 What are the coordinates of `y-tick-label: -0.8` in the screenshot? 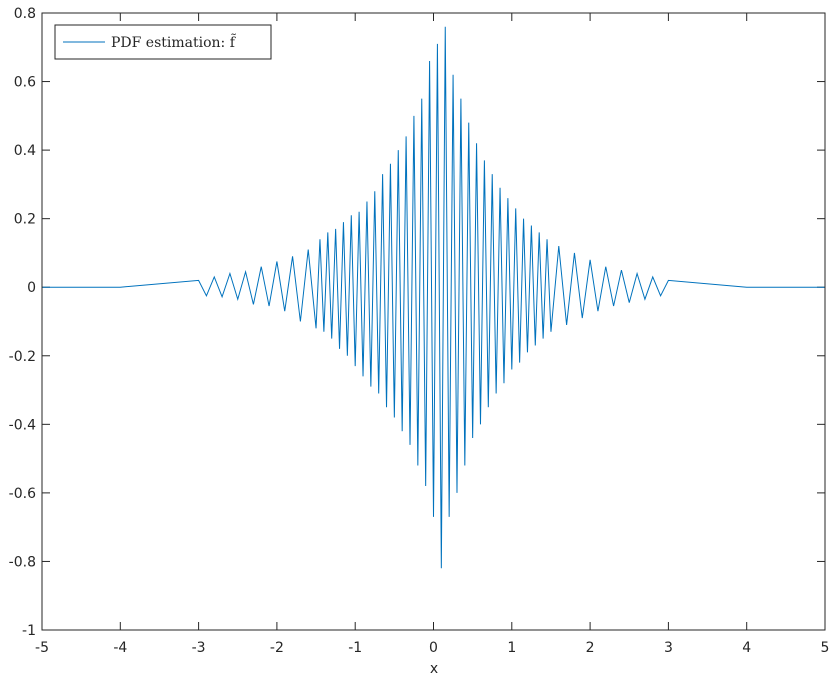 It's located at (22, 562).